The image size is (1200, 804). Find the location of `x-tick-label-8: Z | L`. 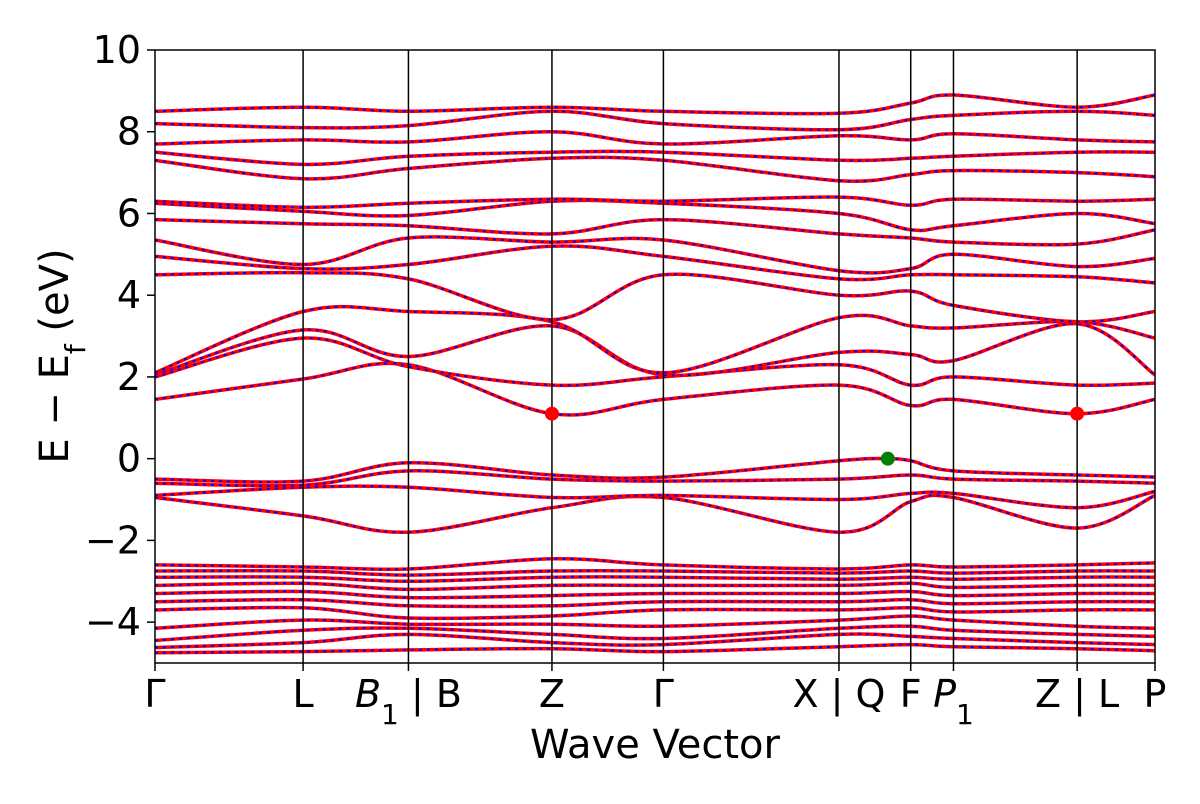

x-tick-label-8: Z | L is located at coordinates (1077, 694).